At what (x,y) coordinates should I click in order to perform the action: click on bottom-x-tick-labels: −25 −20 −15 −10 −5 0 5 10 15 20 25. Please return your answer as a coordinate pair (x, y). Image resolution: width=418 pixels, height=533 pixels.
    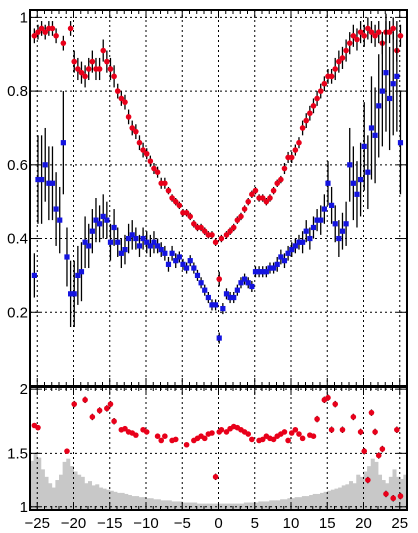
    Looking at the image, I should click on (217, 523).